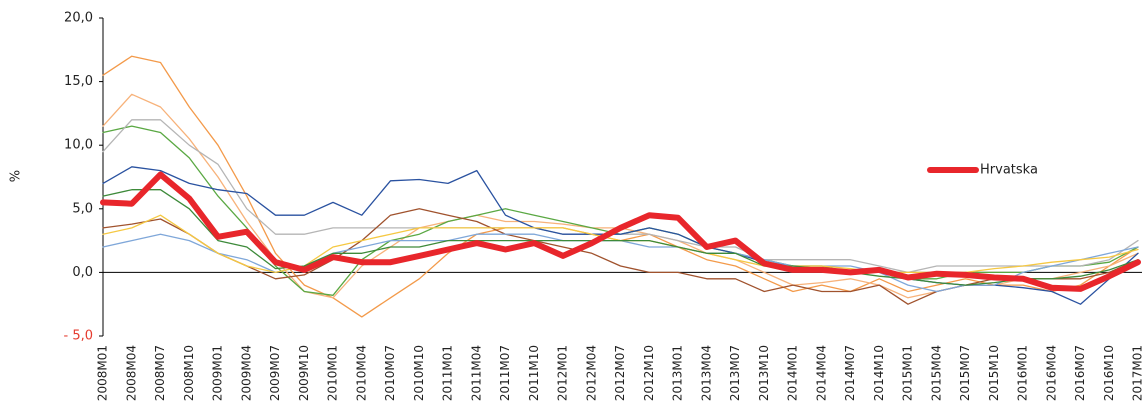 The width and height of the screenshot is (1144, 418). Describe the element at coordinates (476, 373) in the screenshot. I see `x-tick-label: 2011M04` at that location.